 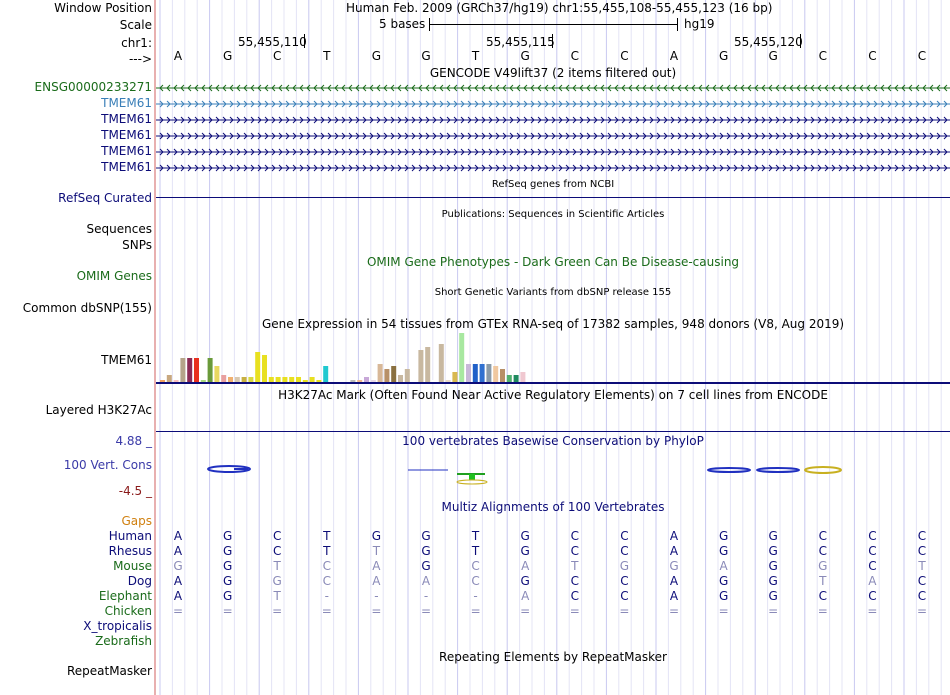 I want to click on gencode-track-label: ENSG00000233271, so click(x=93, y=87).